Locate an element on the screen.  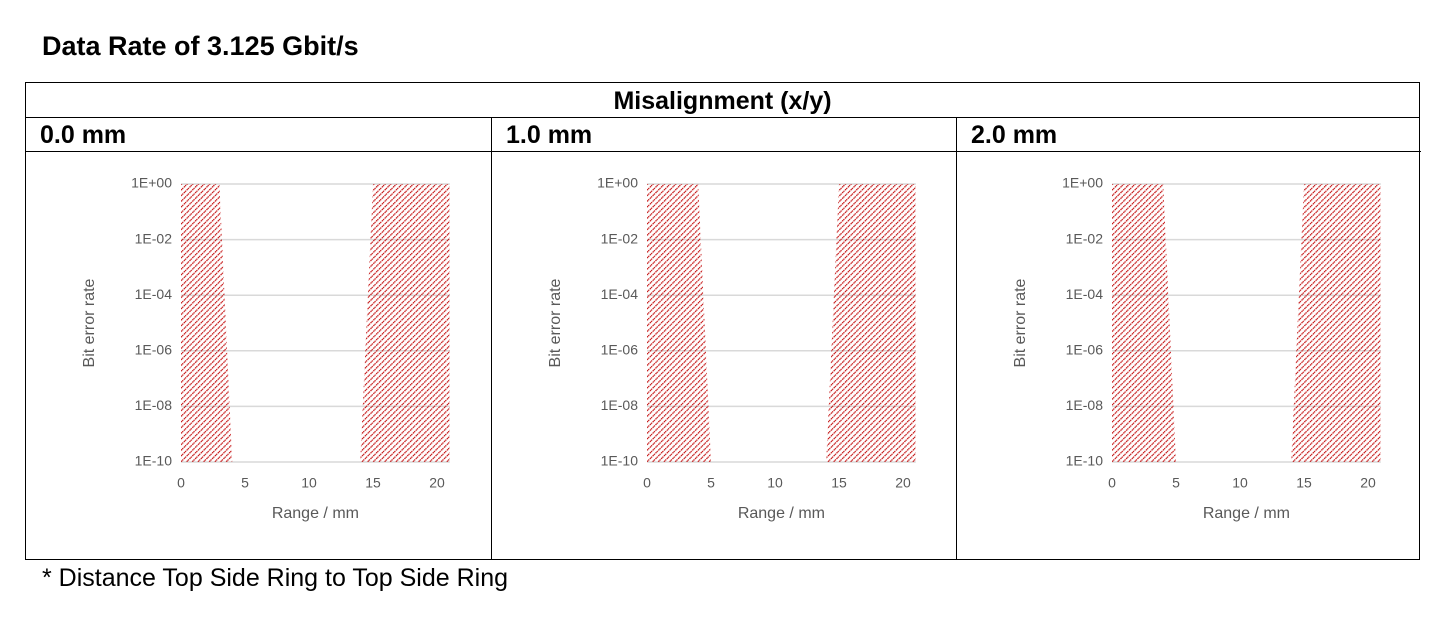
page-title: Data Rate of 3.125 Gbit/s is located at coordinates (200, 46).